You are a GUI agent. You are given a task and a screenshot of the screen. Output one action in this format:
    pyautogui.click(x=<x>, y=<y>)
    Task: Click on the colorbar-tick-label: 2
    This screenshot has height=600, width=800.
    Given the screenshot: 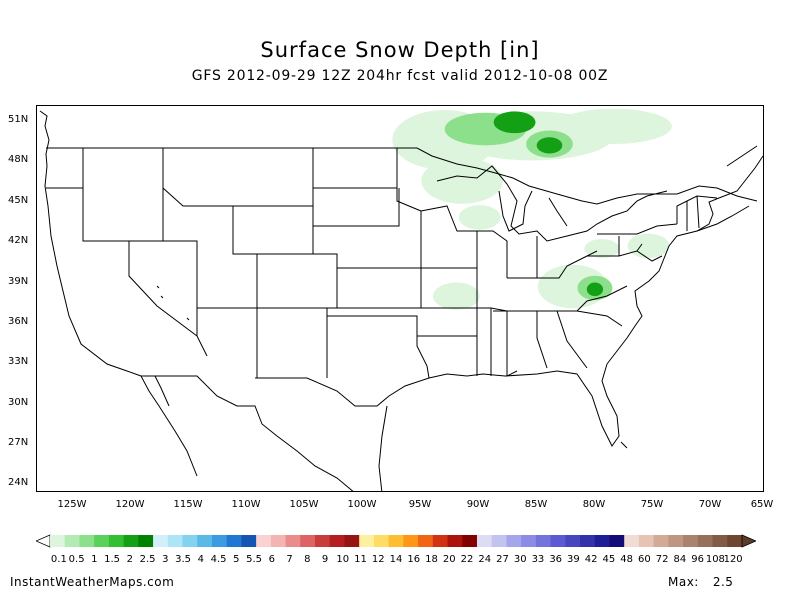 What is the action you would take?
    pyautogui.click(x=130, y=559)
    